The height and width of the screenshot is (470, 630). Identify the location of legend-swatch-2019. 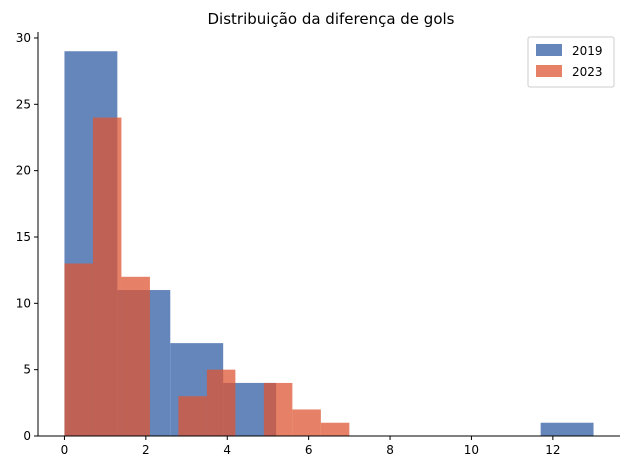
(549, 50).